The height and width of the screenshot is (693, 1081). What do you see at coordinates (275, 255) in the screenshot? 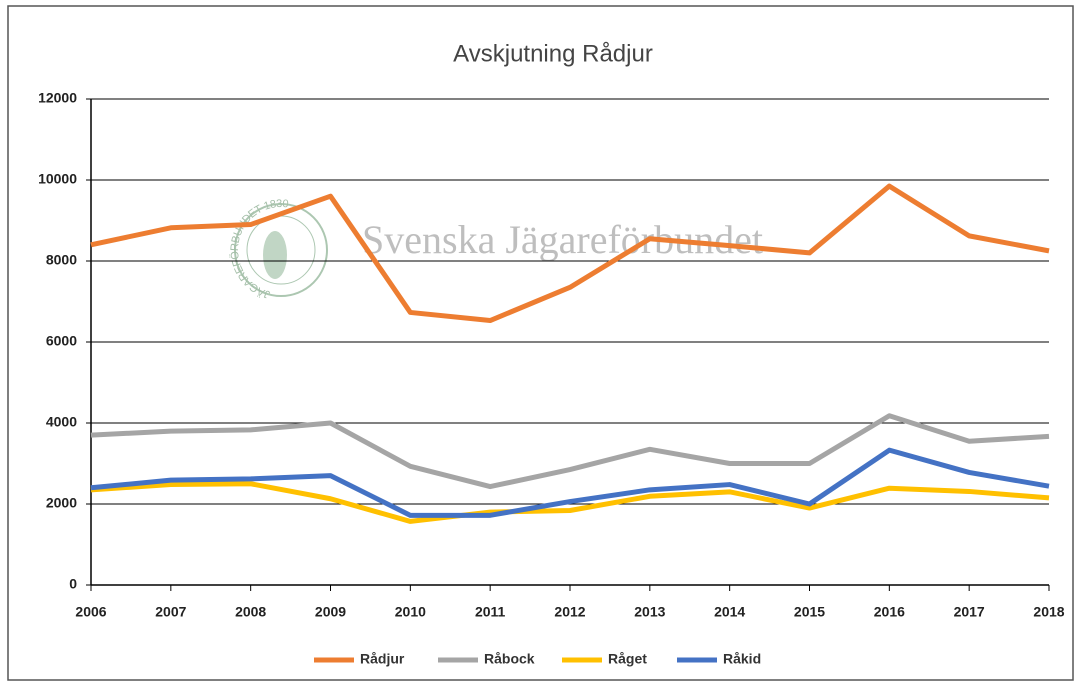
I see `logo-bird` at bounding box center [275, 255].